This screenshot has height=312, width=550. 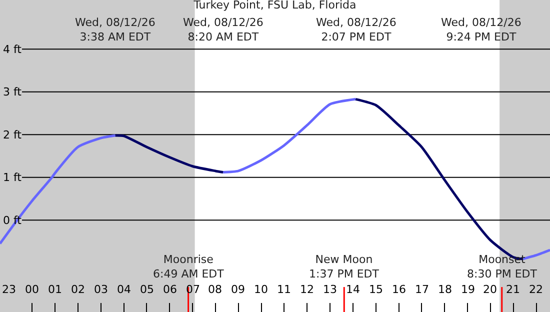 I want to click on x-tick-label: 21, so click(x=513, y=289).